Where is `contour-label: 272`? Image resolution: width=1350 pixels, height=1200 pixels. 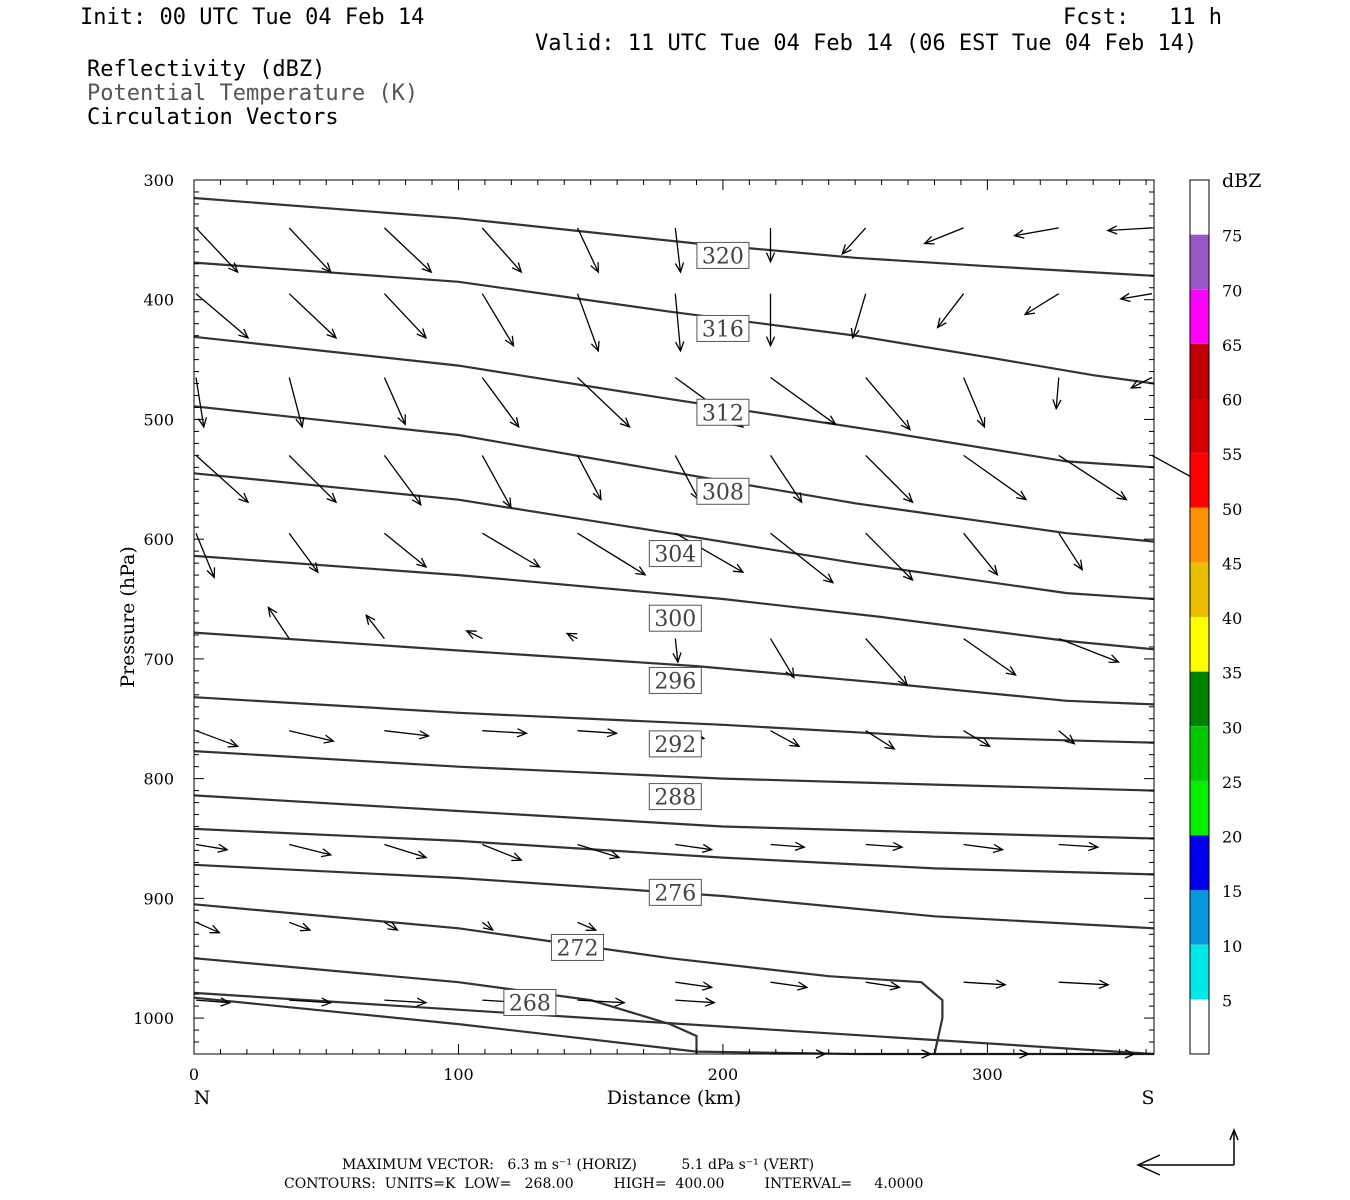 contour-label: 272 is located at coordinates (577, 947).